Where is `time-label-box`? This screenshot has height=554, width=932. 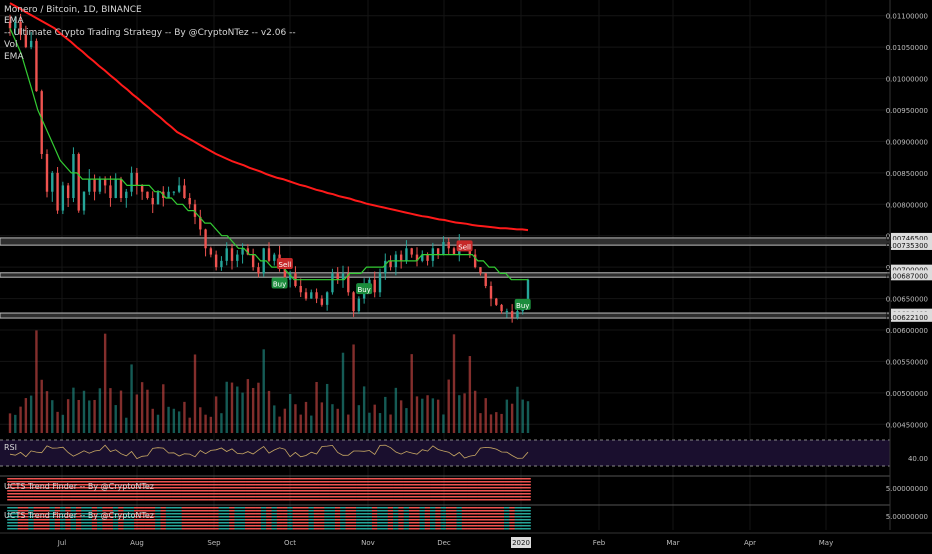 time-label-box is located at coordinates (521, 542).